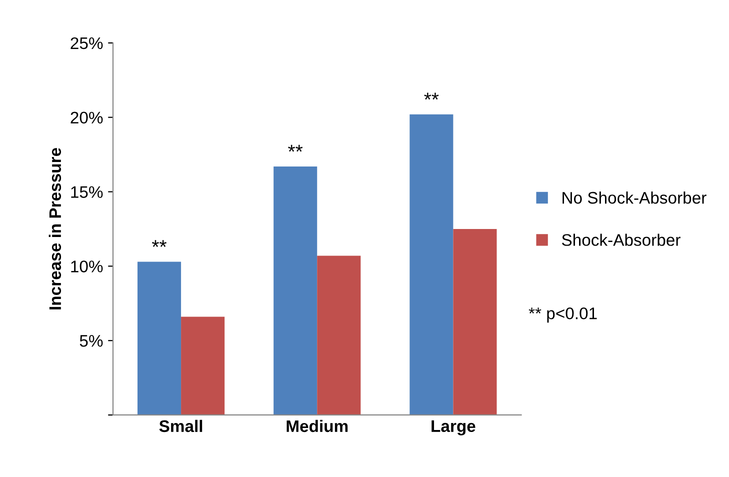 The height and width of the screenshot is (477, 729). I want to click on x-tick-label: Large, so click(454, 428).